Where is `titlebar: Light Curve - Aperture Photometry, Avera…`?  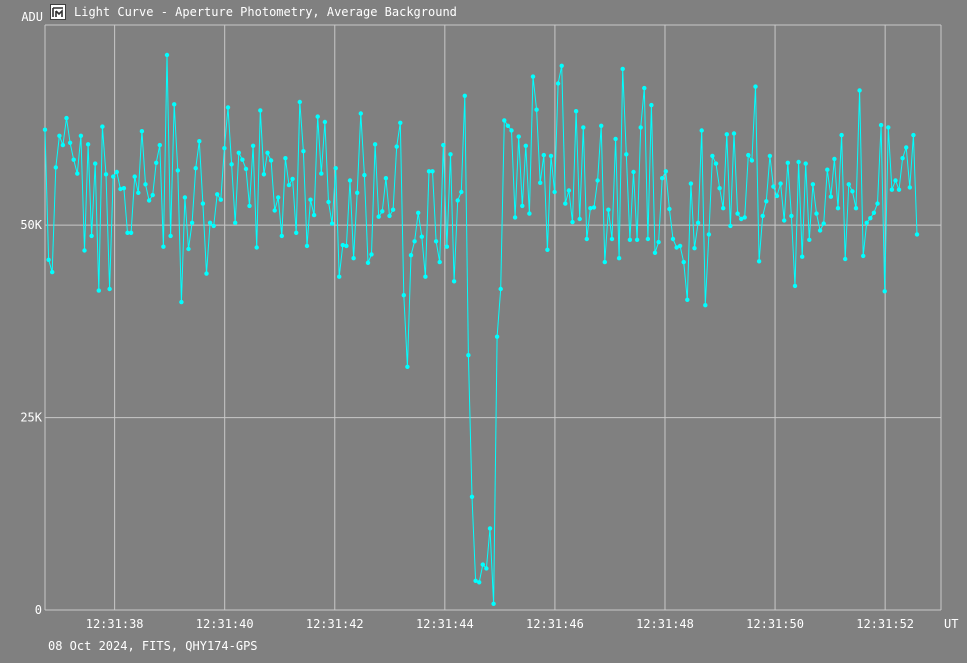 titlebar: Light Curve - Aperture Photometry, Avera… is located at coordinates (253, 12).